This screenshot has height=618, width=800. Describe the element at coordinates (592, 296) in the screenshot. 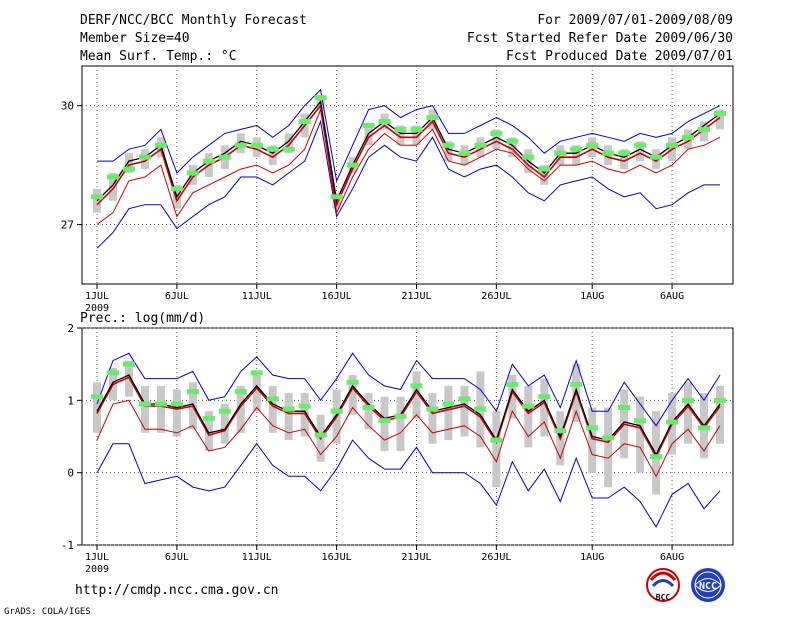

I see `temp-xtick-label: 1AUG` at that location.